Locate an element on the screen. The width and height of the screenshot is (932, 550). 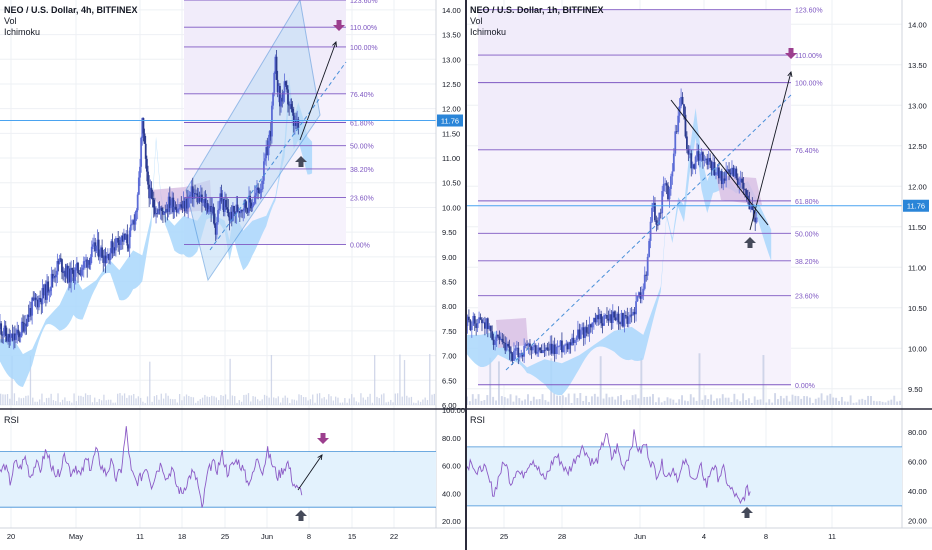
price-badge is located at coordinates (450, 120).